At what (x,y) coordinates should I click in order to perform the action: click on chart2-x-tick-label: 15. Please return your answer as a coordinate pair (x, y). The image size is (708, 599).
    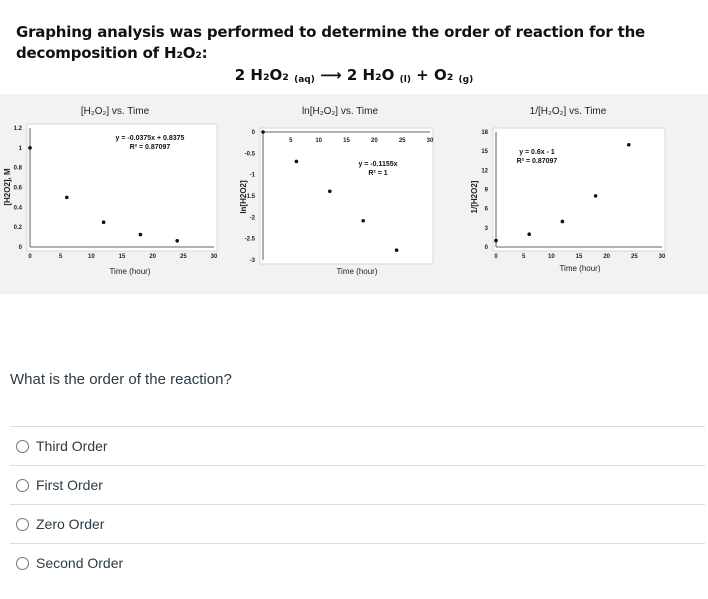
    Looking at the image, I should click on (346, 141).